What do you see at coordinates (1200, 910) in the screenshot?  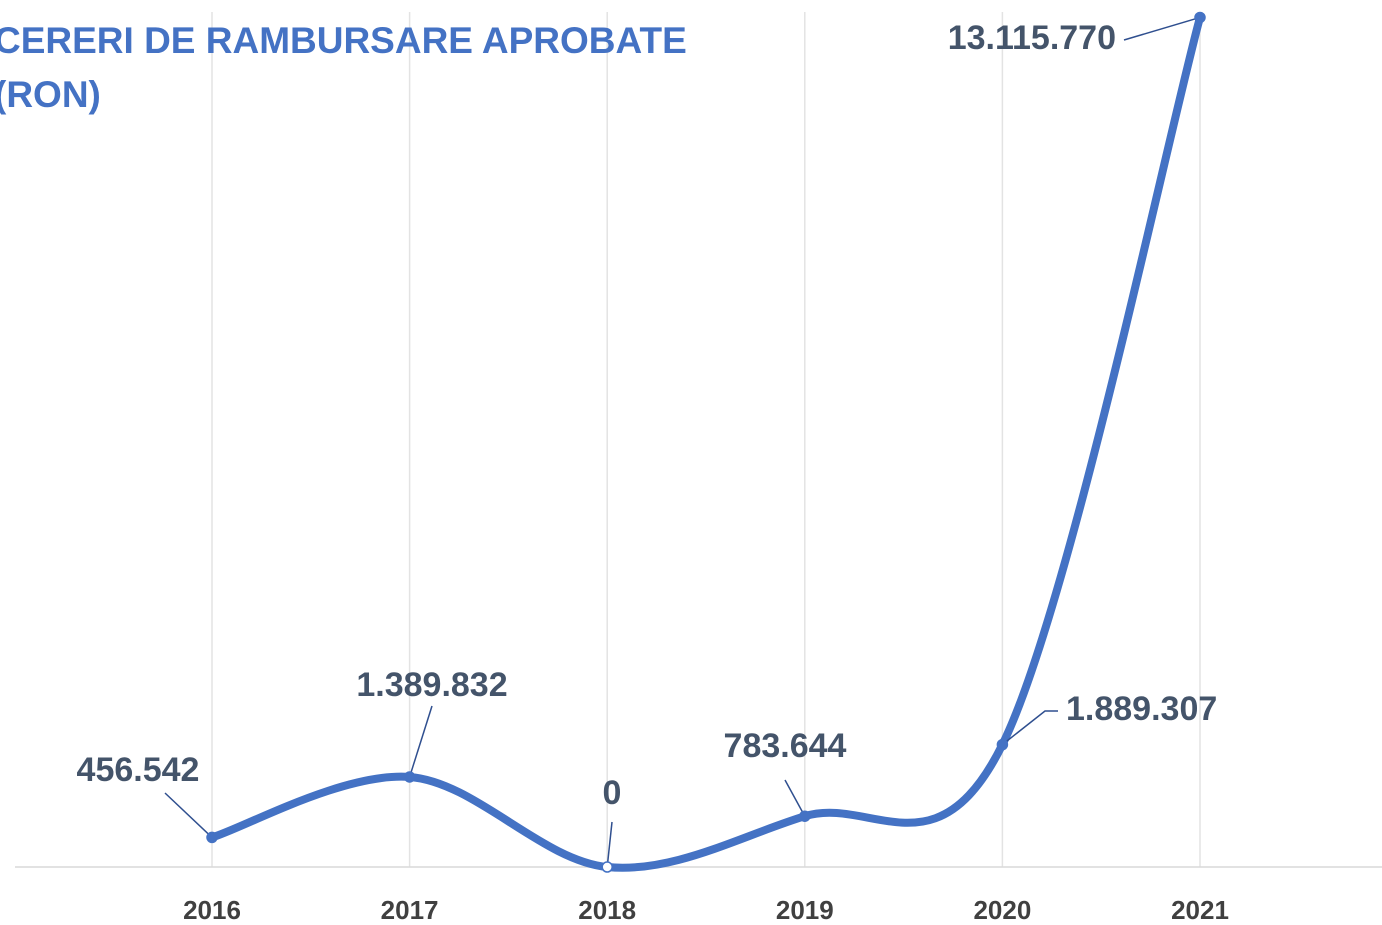 I see `x-tick-label: 2021` at bounding box center [1200, 910].